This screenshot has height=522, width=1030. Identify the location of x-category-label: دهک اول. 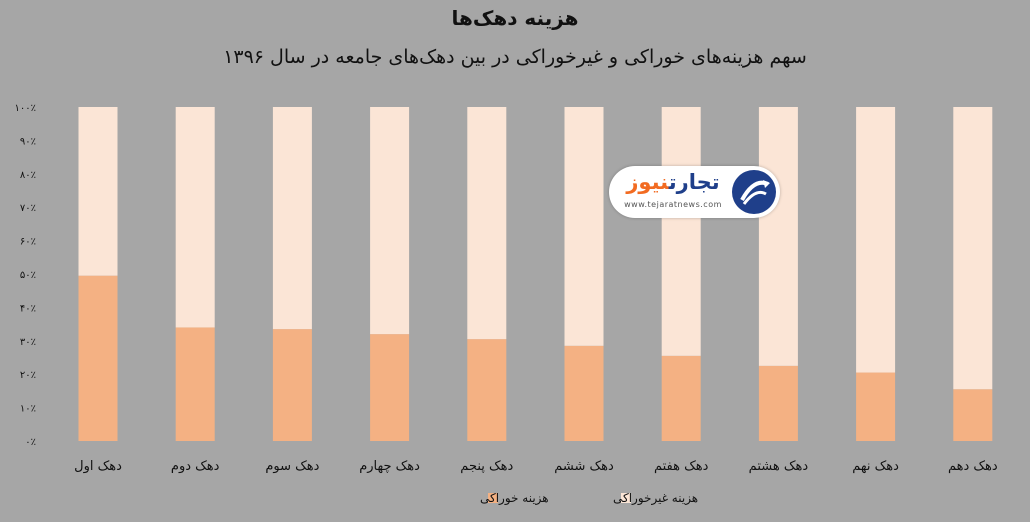
(98, 466).